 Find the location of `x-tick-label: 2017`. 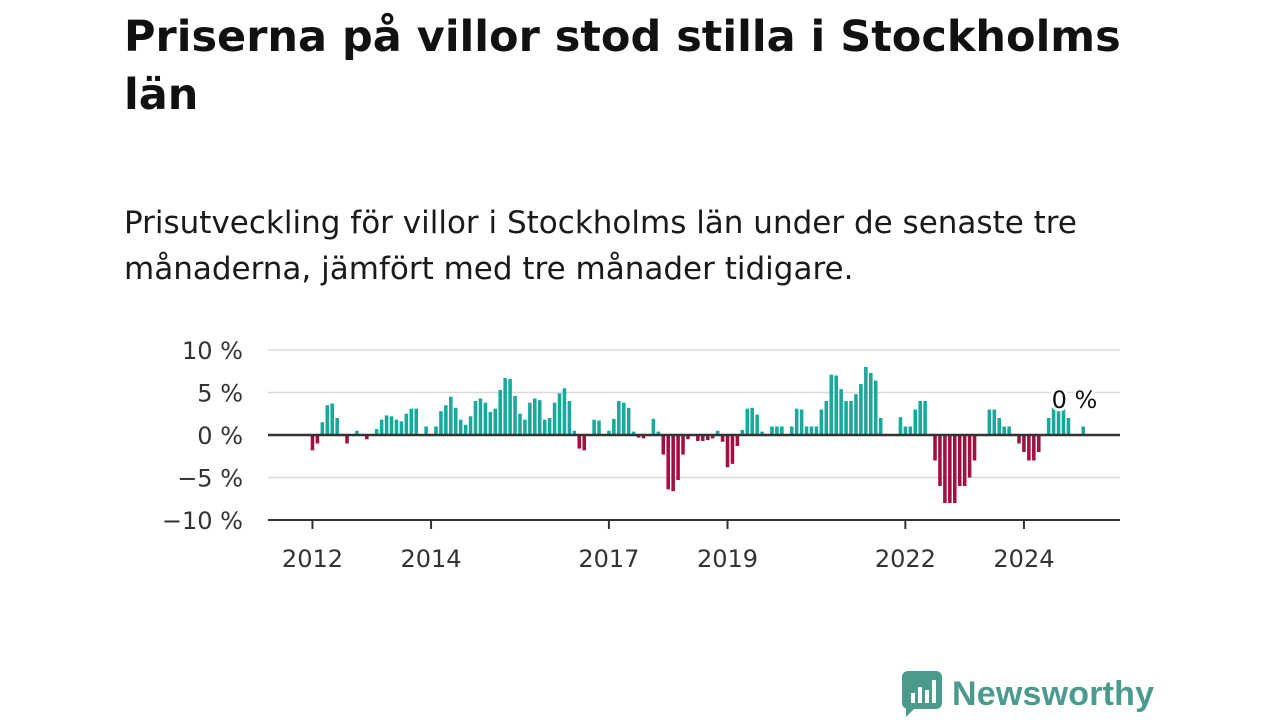

x-tick-label: 2017 is located at coordinates (608, 559).